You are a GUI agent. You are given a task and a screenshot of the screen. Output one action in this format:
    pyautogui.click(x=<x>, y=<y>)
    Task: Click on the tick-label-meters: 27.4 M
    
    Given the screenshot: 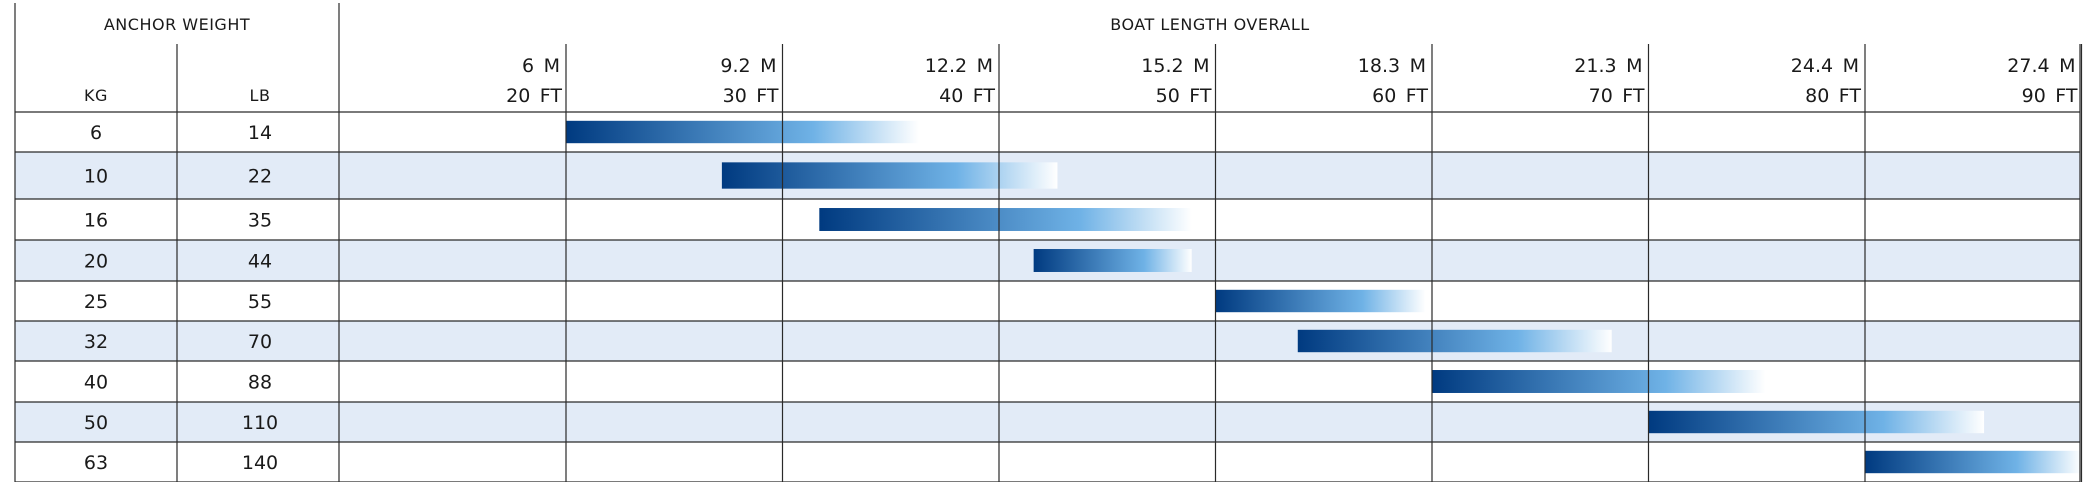 What is the action you would take?
    pyautogui.click(x=2041, y=66)
    